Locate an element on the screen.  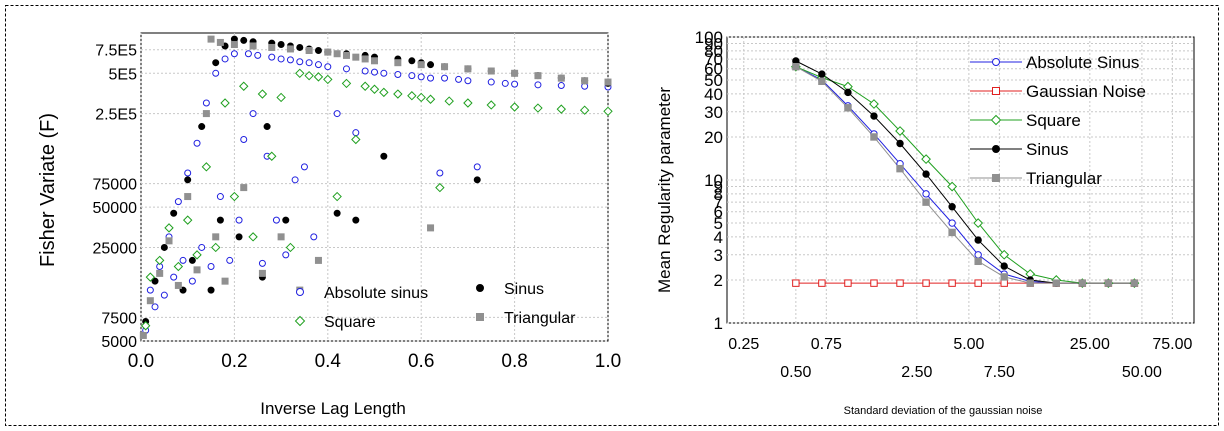
x-axis-label-left: Inverse Lag Length is located at coordinates (333, 408).